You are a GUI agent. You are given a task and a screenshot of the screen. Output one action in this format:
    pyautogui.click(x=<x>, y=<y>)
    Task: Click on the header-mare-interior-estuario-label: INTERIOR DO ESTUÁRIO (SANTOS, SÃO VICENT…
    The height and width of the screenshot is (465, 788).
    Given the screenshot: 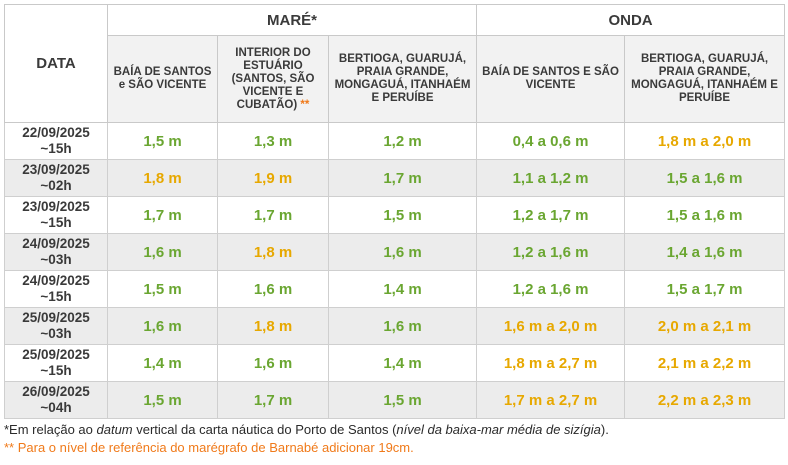 What is the action you would take?
    pyautogui.click(x=273, y=78)
    